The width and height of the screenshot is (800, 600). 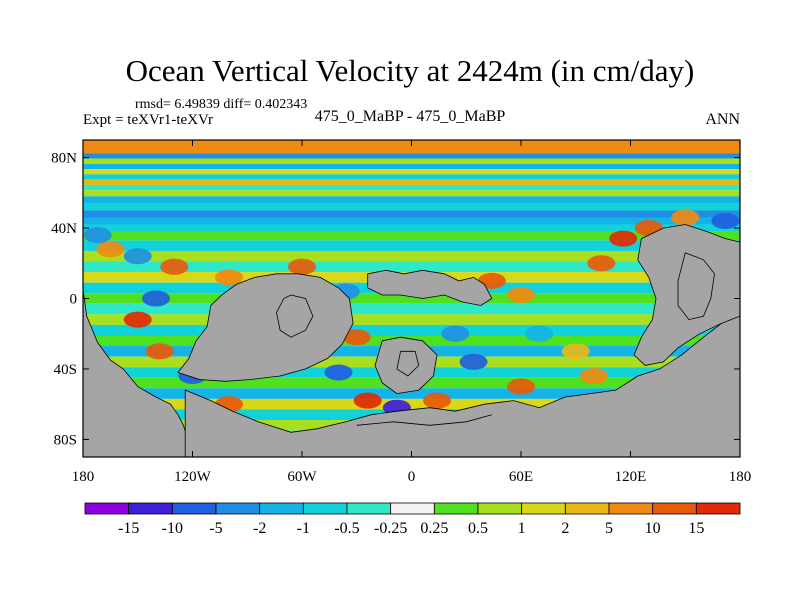 What do you see at coordinates (221, 104) in the screenshot?
I see `stats-label: rmsd= 6.49839 diff= 0.402343` at bounding box center [221, 104].